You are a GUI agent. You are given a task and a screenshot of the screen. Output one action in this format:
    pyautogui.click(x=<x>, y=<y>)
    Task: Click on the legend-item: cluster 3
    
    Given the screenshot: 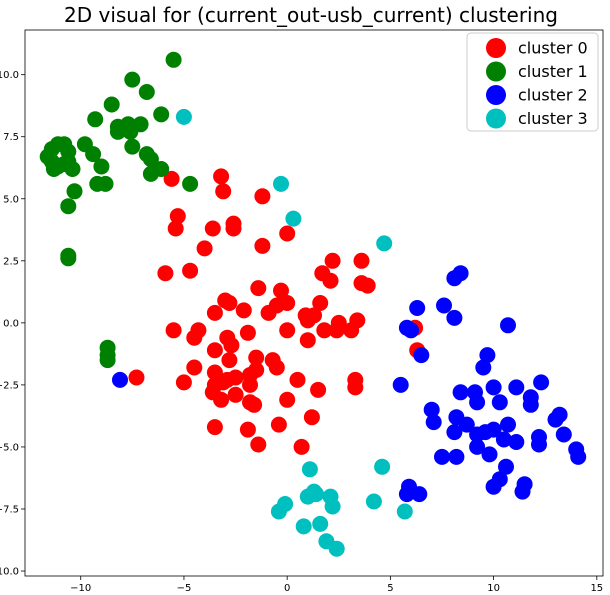 What is the action you would take?
    pyautogui.click(x=537, y=118)
    